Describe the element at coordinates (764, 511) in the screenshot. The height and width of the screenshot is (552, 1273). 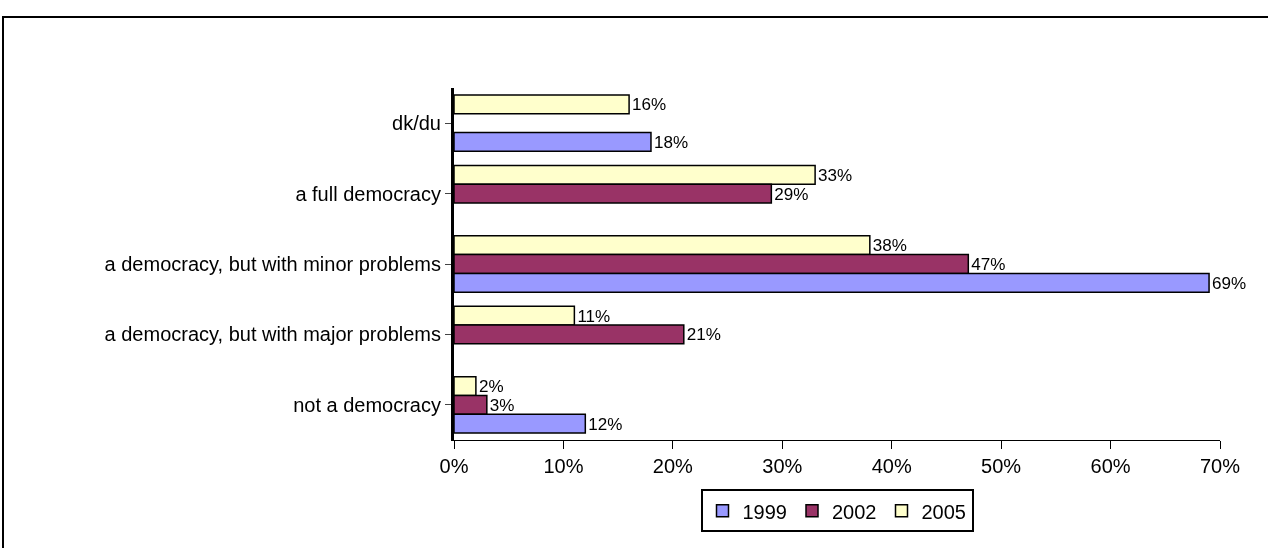
I see `legend-label: 1999` at that location.